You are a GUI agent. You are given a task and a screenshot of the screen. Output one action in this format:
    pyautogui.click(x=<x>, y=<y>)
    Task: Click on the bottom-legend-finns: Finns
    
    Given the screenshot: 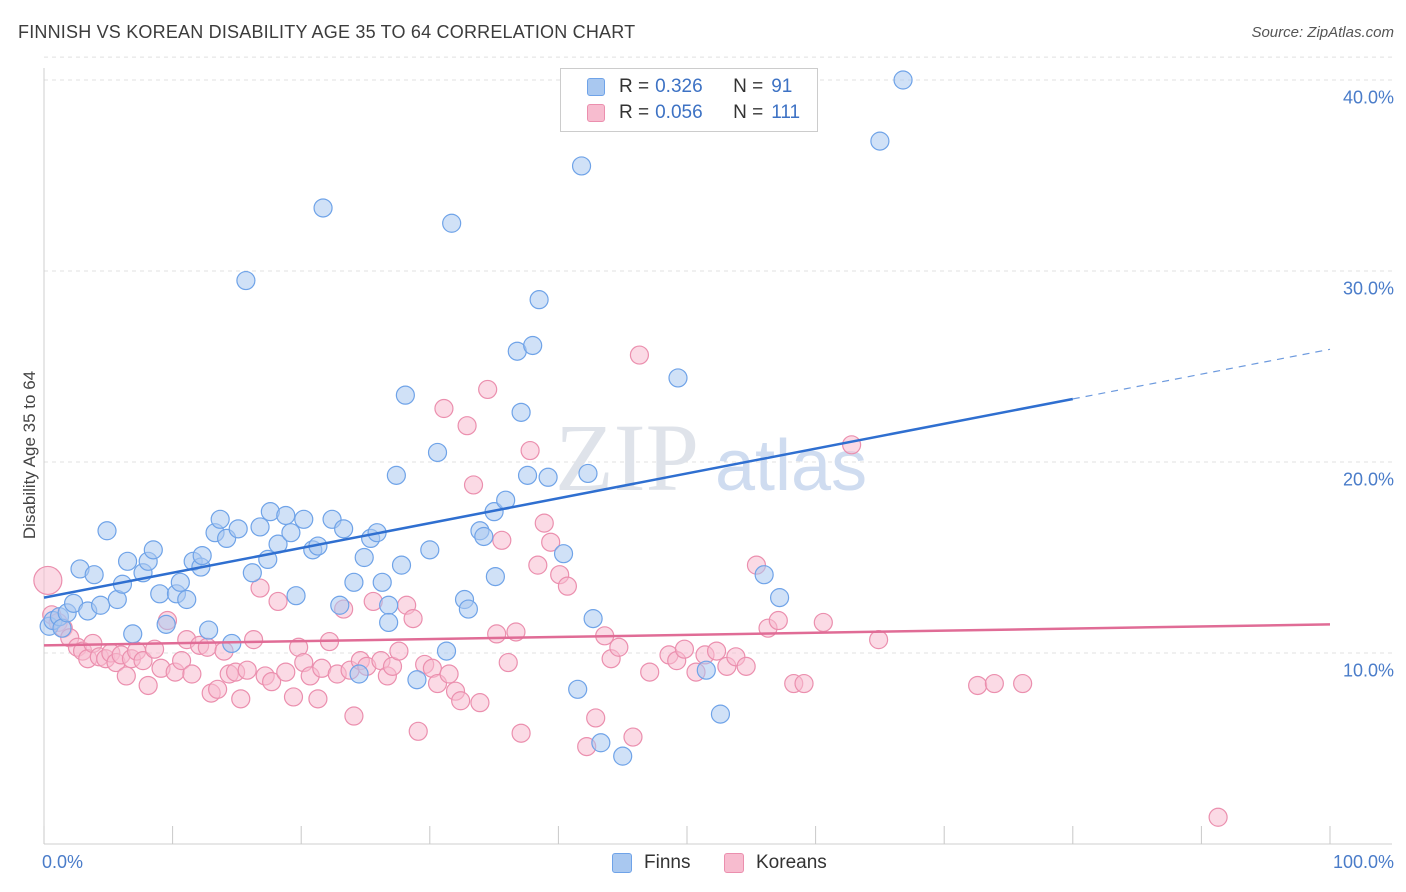 What is the action you would take?
    pyautogui.click(x=651, y=863)
    